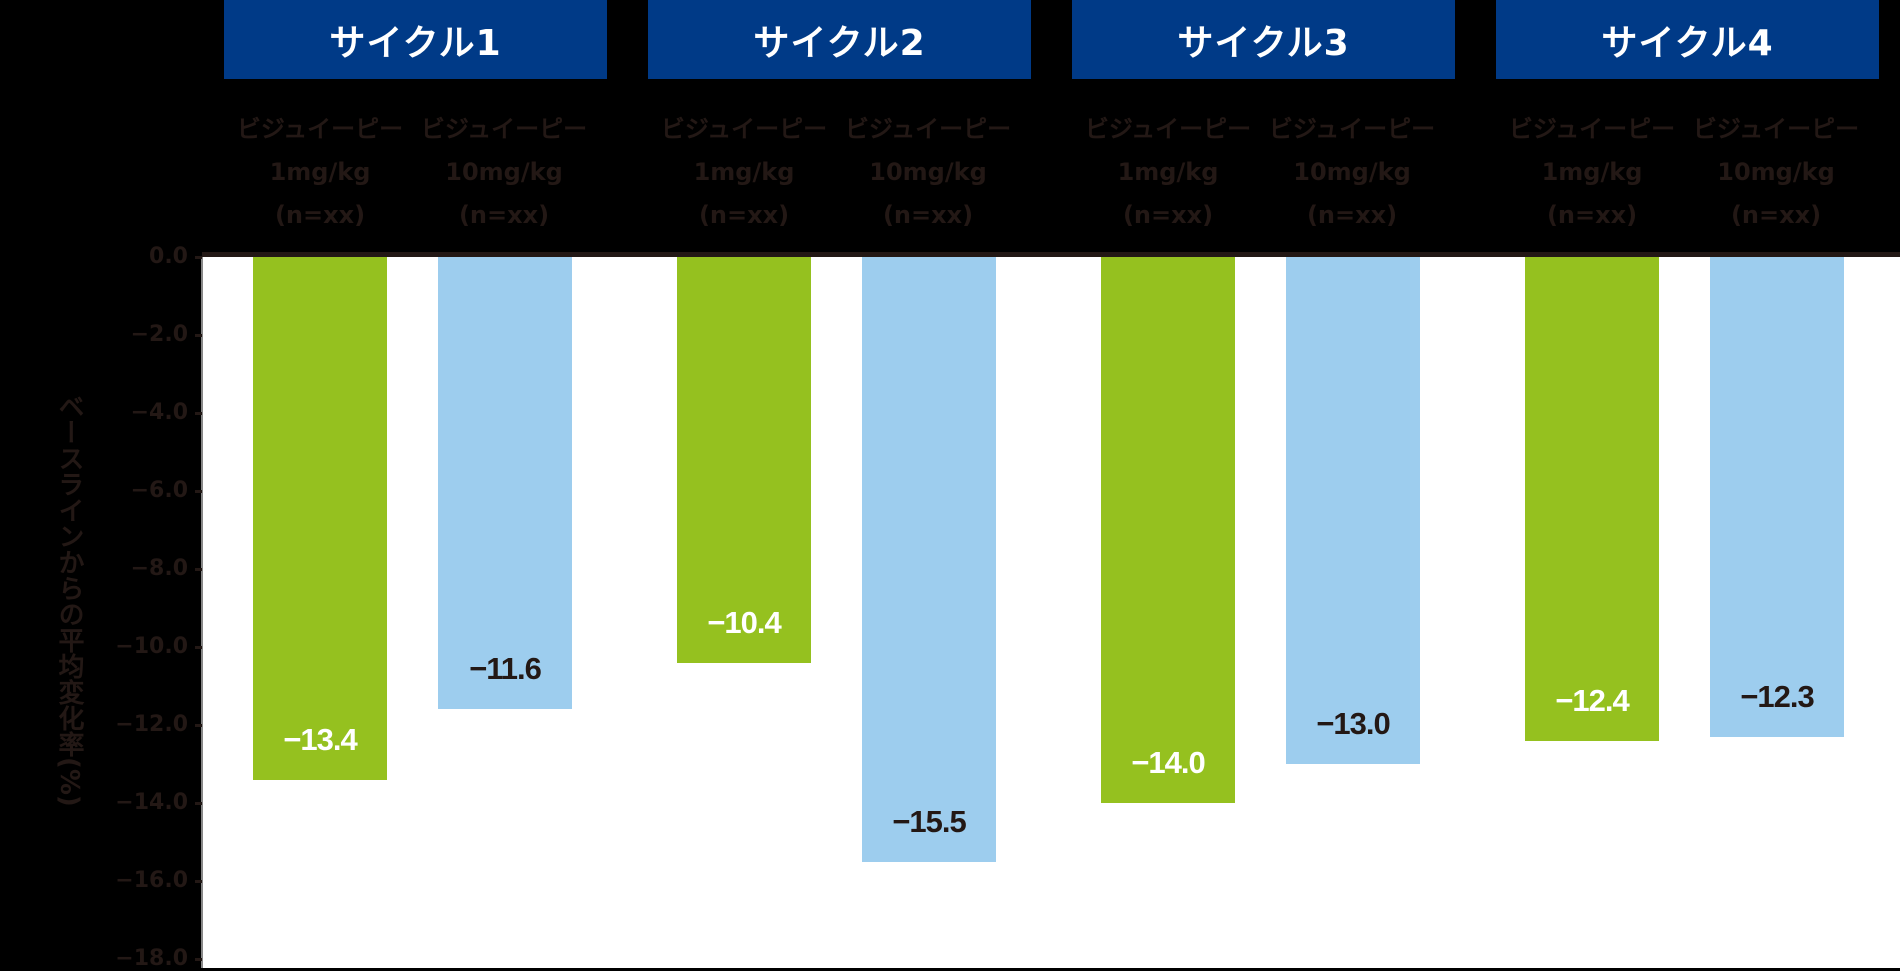  What do you see at coordinates (505, 483) in the screenshot?
I see `bar-10mg: −11.6` at bounding box center [505, 483].